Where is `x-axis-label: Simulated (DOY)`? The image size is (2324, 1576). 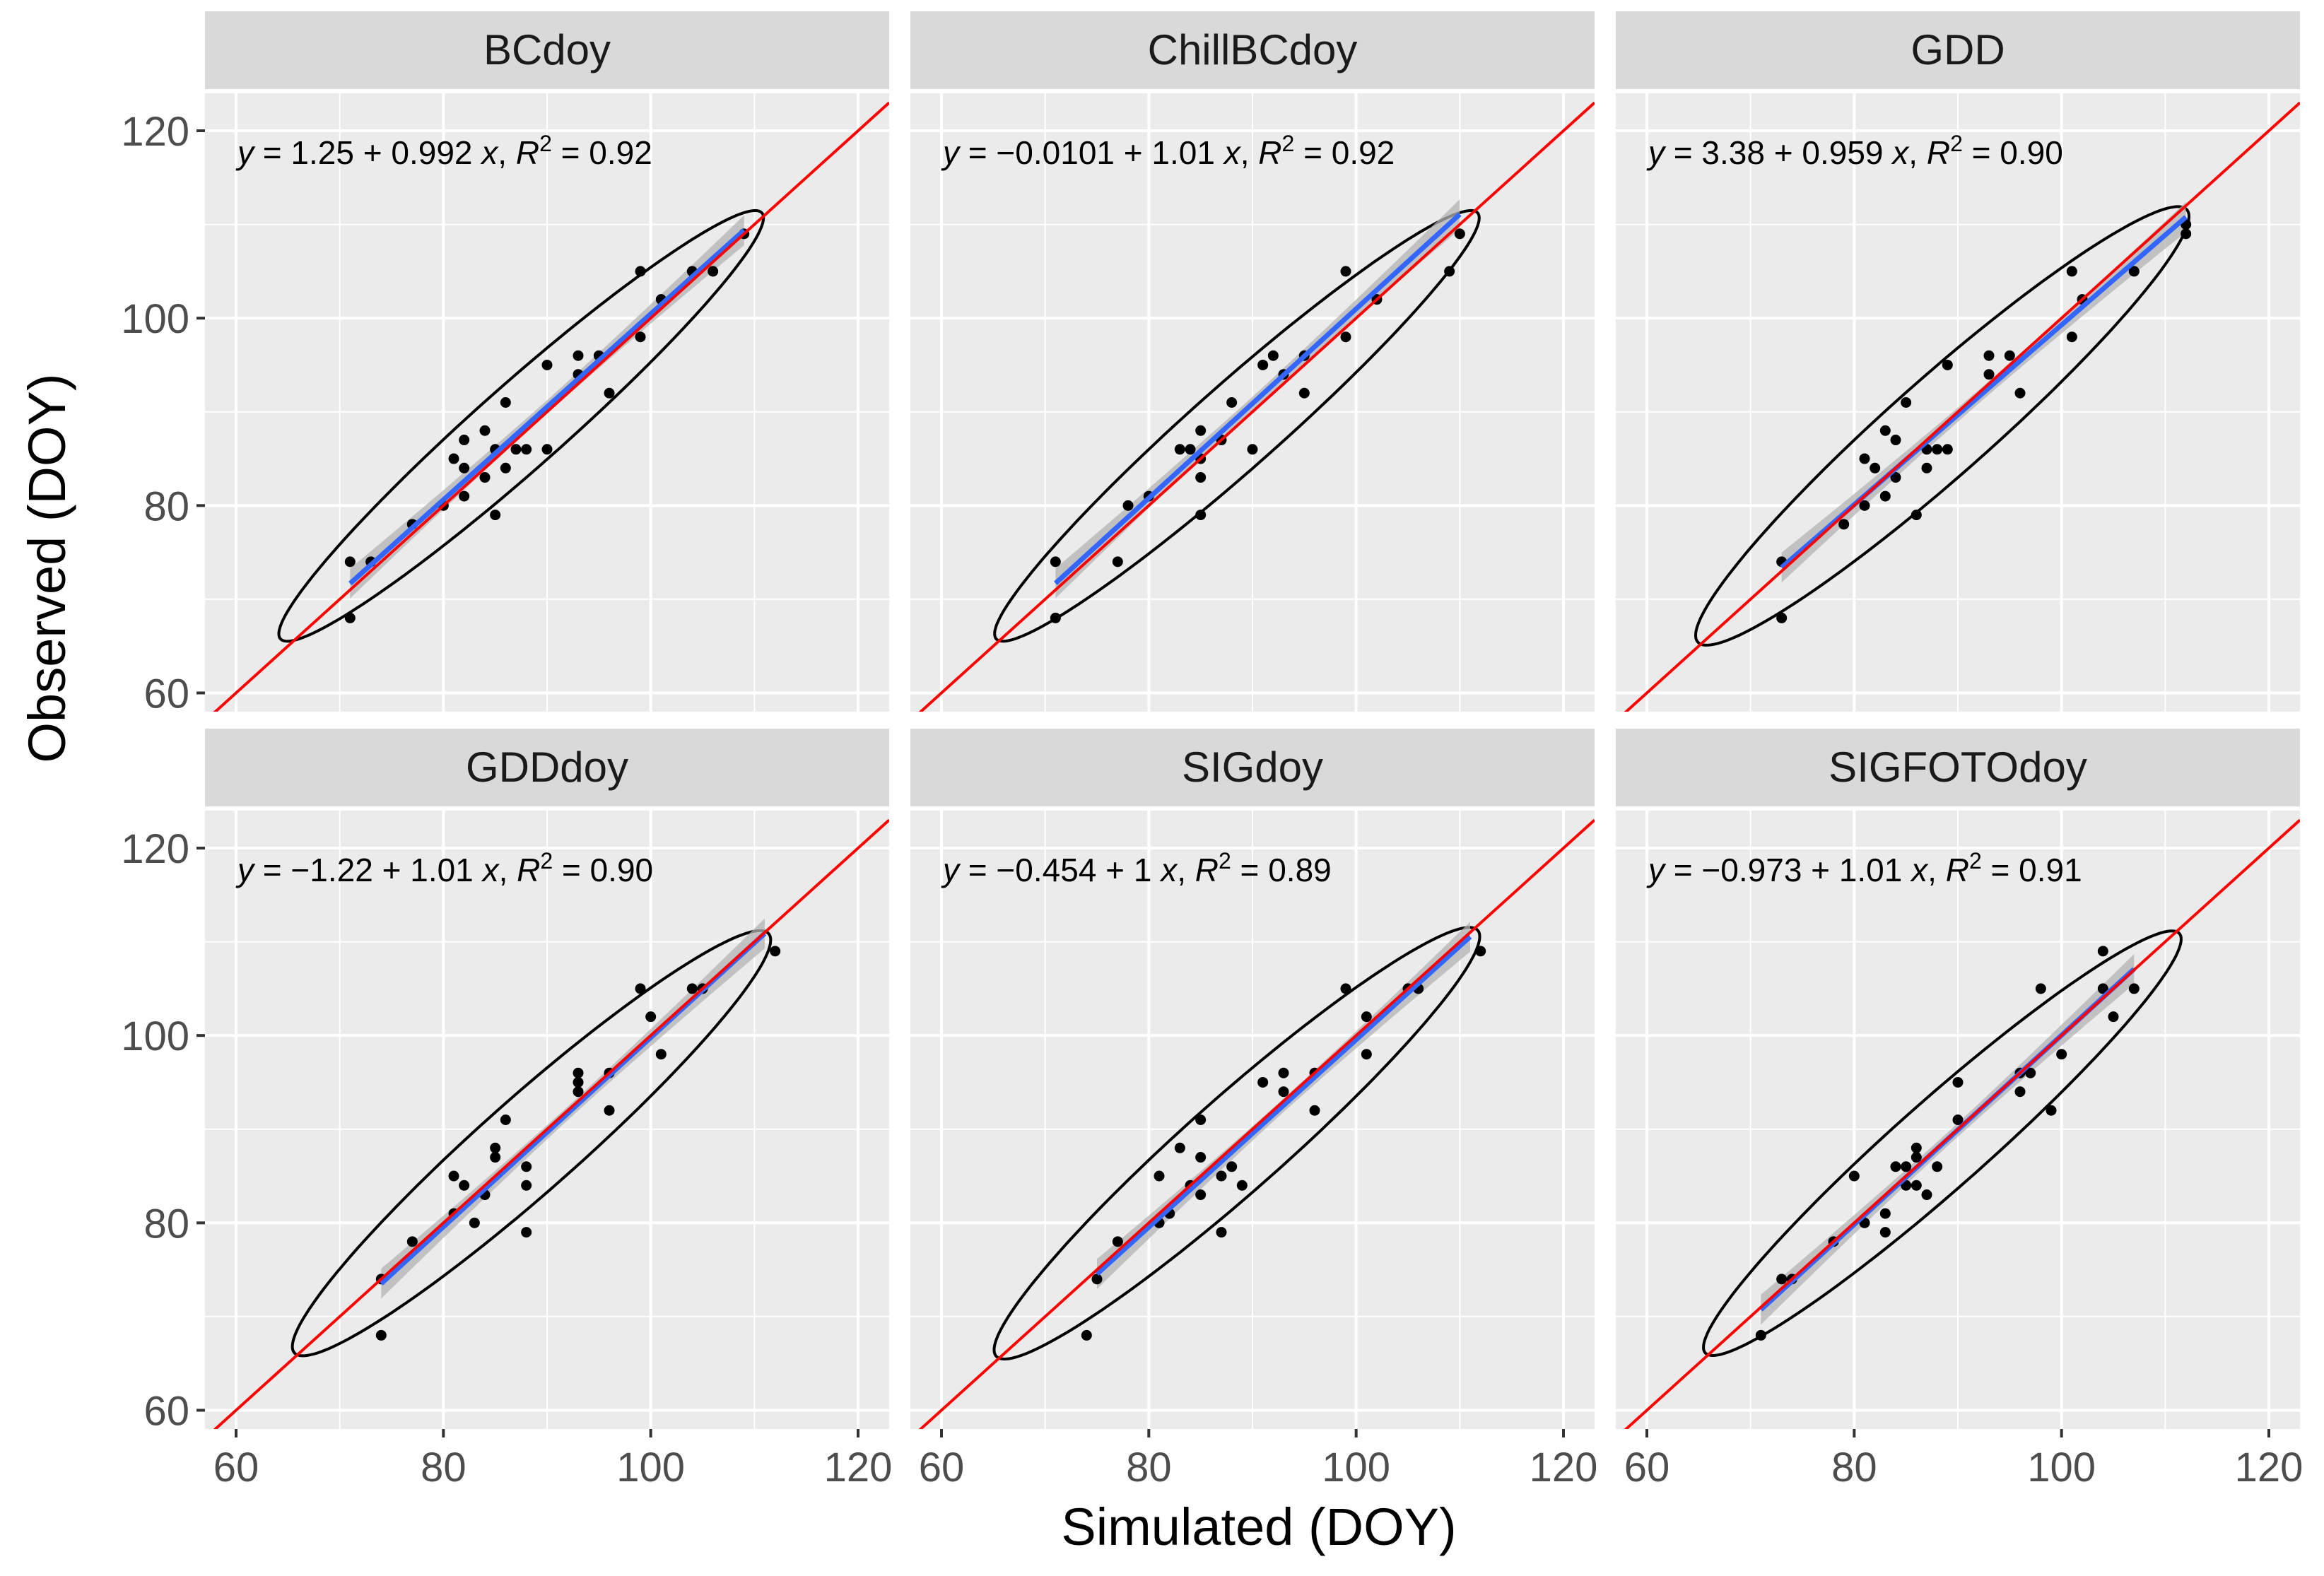 x-axis-label: Simulated (DOY) is located at coordinates (1258, 1527).